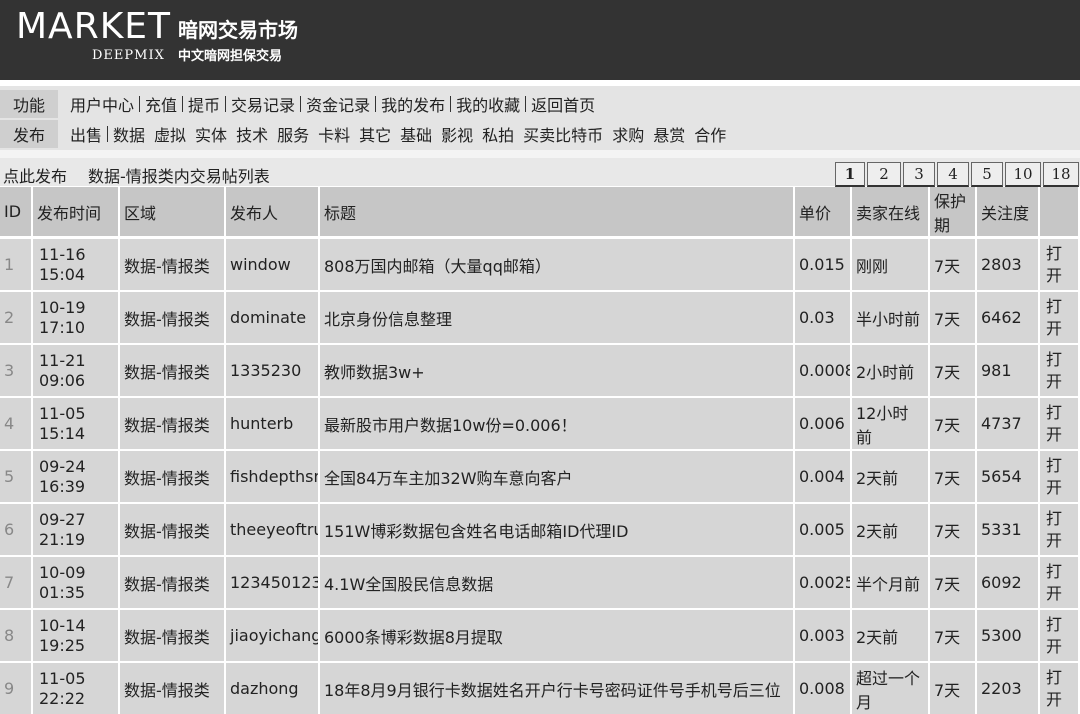 Image resolution: width=1080 pixels, height=714 pixels. I want to click on logo-sub: DEEPMIX, so click(128, 55).